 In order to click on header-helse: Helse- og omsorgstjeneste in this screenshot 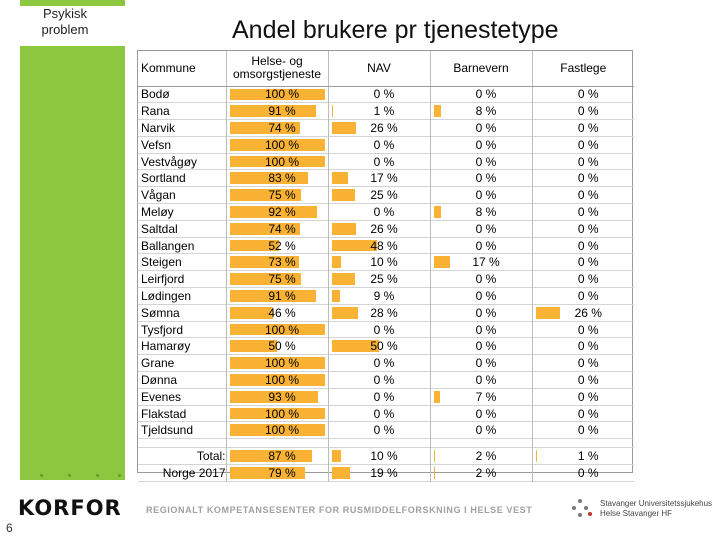, I will do `click(276, 69)`.